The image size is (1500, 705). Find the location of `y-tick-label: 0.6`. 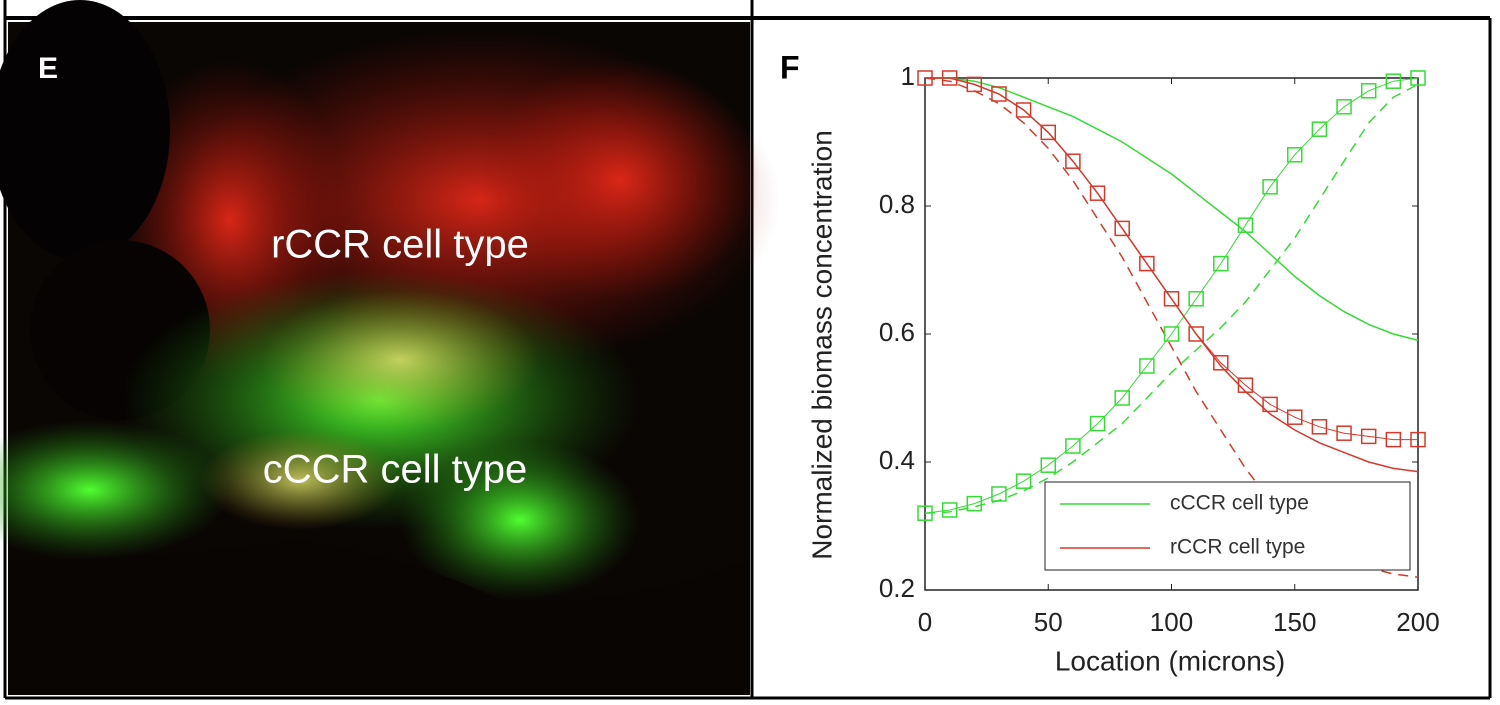

y-tick-label: 0.6 is located at coordinates (897, 332).